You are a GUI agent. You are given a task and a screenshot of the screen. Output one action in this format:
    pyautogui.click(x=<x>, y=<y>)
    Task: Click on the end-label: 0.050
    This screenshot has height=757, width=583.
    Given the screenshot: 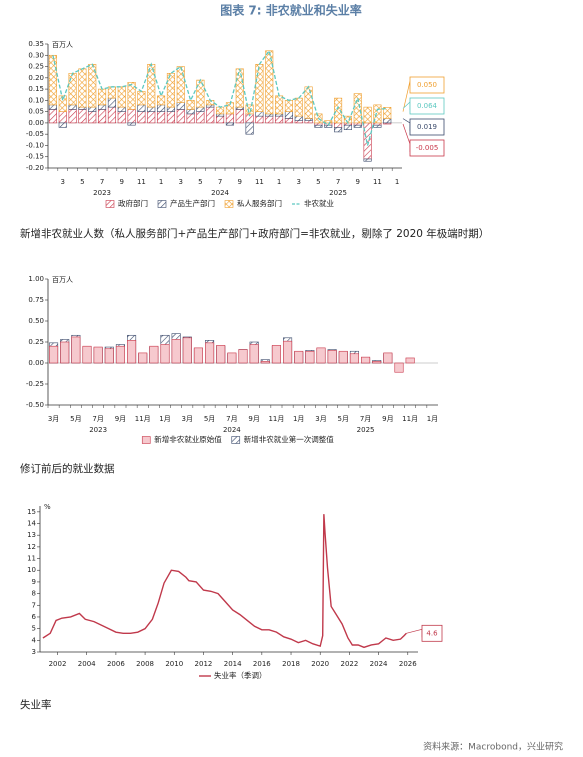 What is the action you would take?
    pyautogui.click(x=427, y=85)
    